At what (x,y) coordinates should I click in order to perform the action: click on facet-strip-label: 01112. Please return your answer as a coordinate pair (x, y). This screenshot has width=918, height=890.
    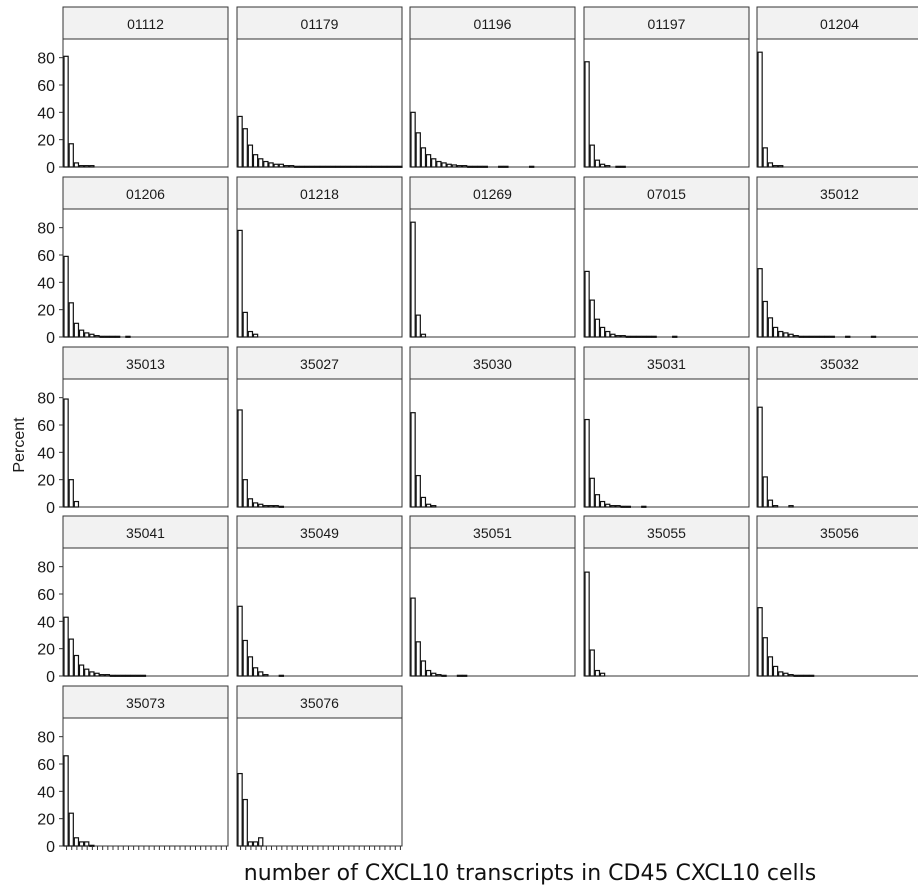
    Looking at the image, I should click on (145, 24).